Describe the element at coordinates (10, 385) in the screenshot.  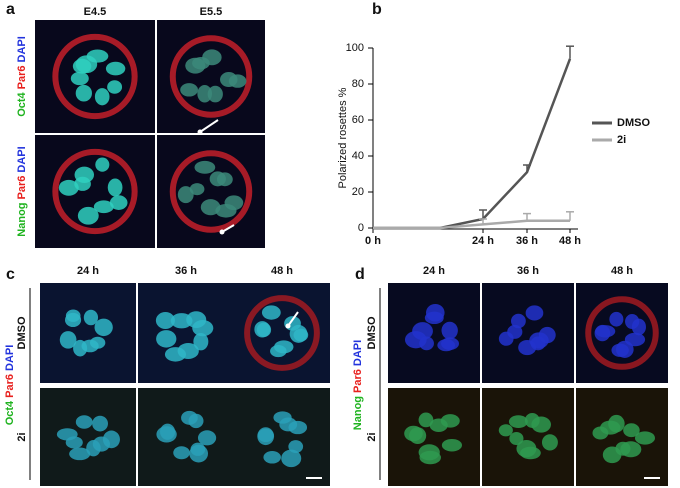
I see `stain-label: Oct4 Par6 DAPI` at that location.